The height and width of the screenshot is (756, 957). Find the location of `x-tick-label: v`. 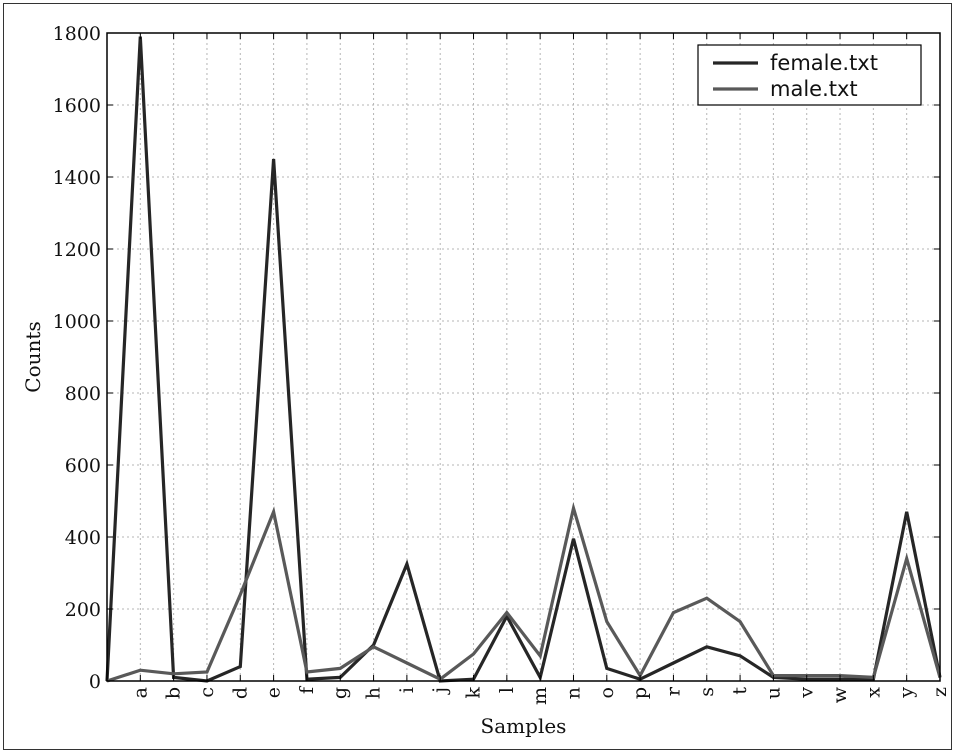

x-tick-label: v is located at coordinates (807, 693).